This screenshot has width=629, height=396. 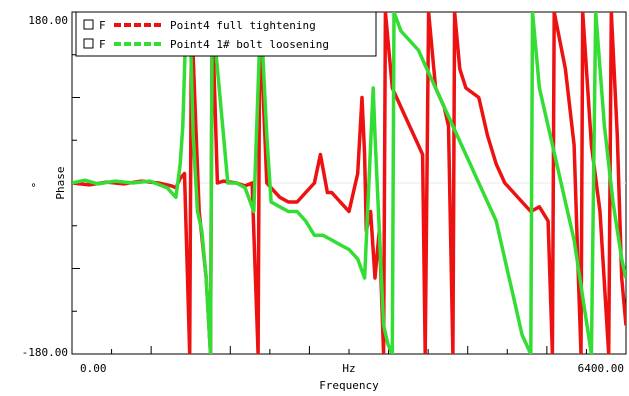 I want to click on legend-label-2: Point4 1# bolt loosening, so click(x=249, y=44).